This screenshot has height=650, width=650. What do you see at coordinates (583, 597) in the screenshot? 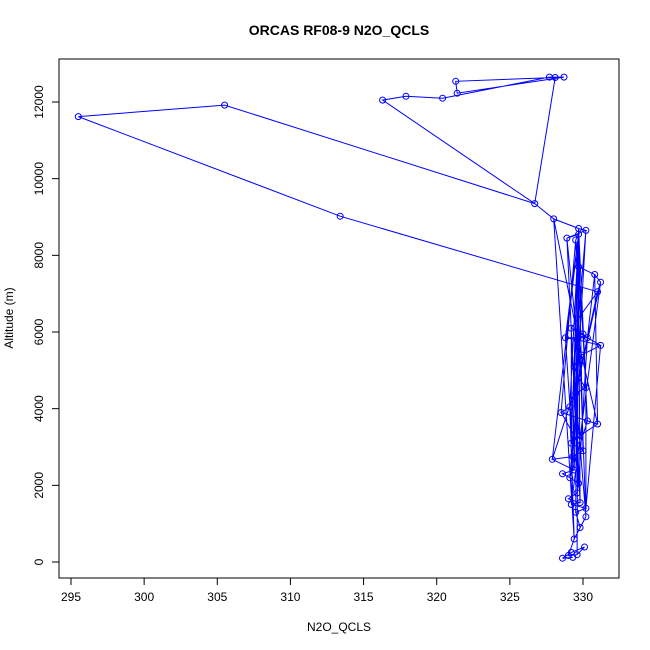
I see `x-tick-label: 330` at bounding box center [583, 597].